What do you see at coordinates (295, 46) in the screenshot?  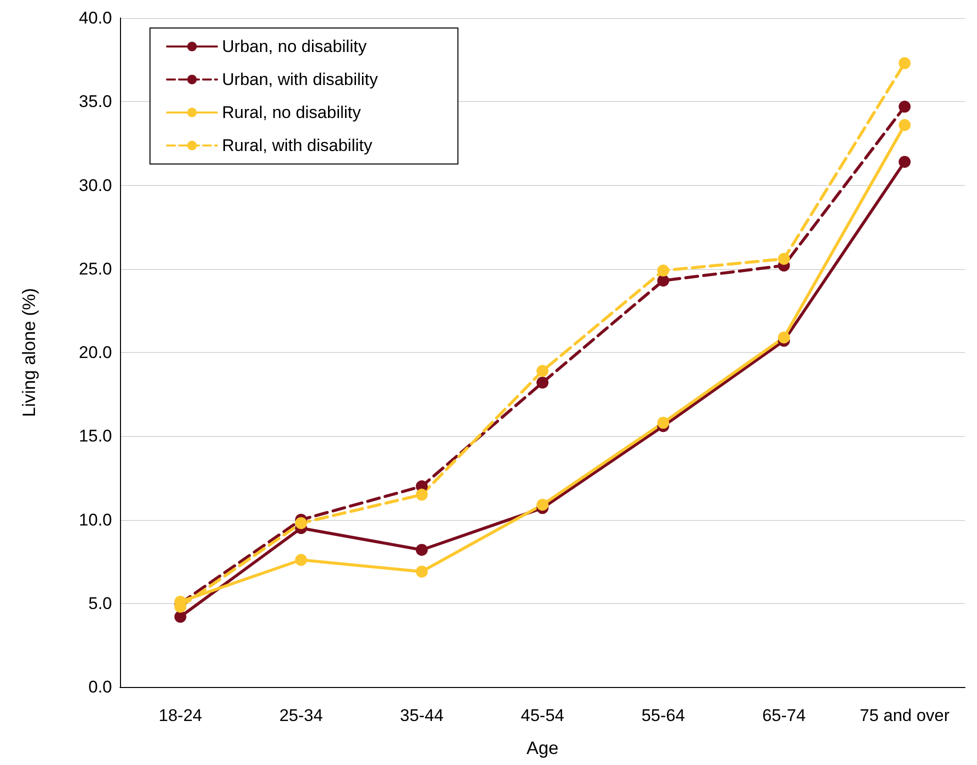 I see `legend-label: Urban, no disability` at bounding box center [295, 46].